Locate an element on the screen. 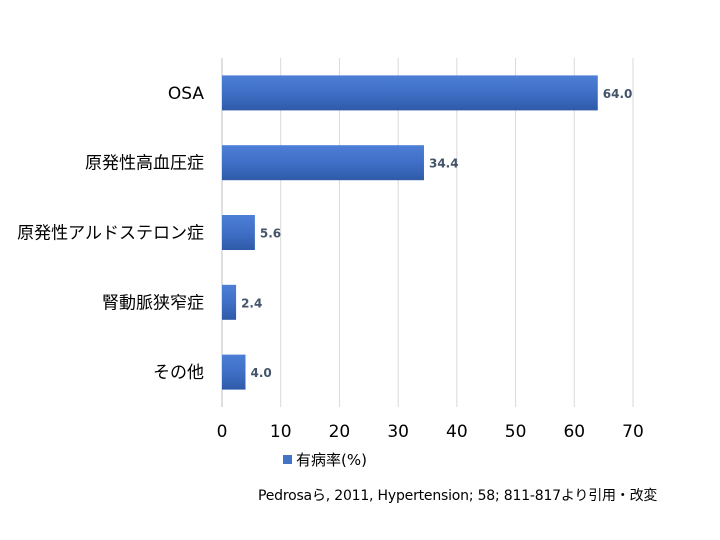 Image resolution: width=720 pixels, height=540 pixels. legend-swatch is located at coordinates (287, 459).